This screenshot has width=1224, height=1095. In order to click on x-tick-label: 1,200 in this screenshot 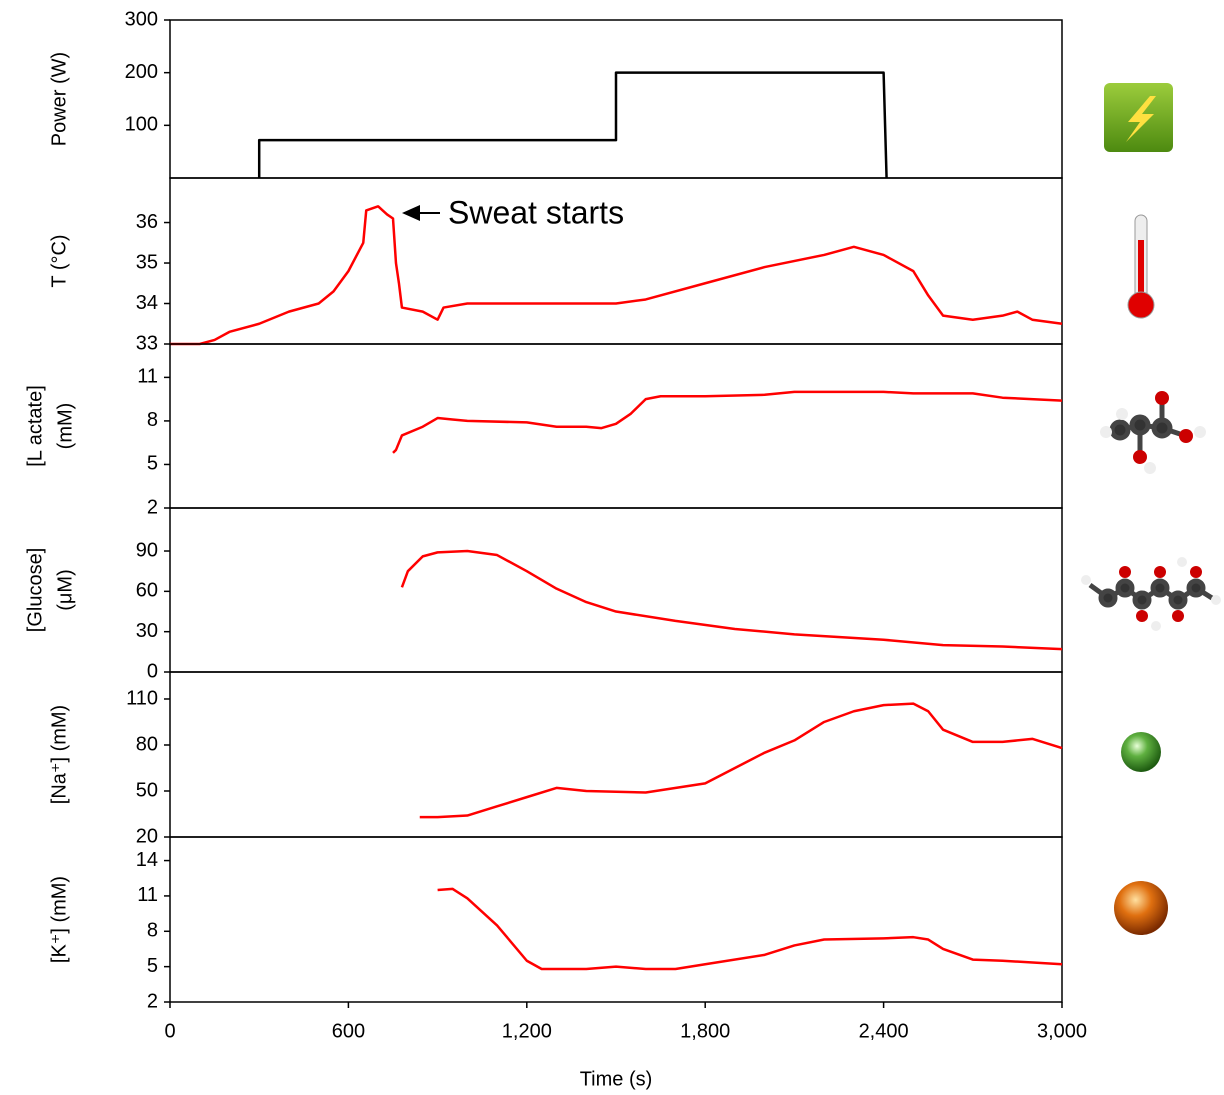, I will do `click(527, 1031)`.